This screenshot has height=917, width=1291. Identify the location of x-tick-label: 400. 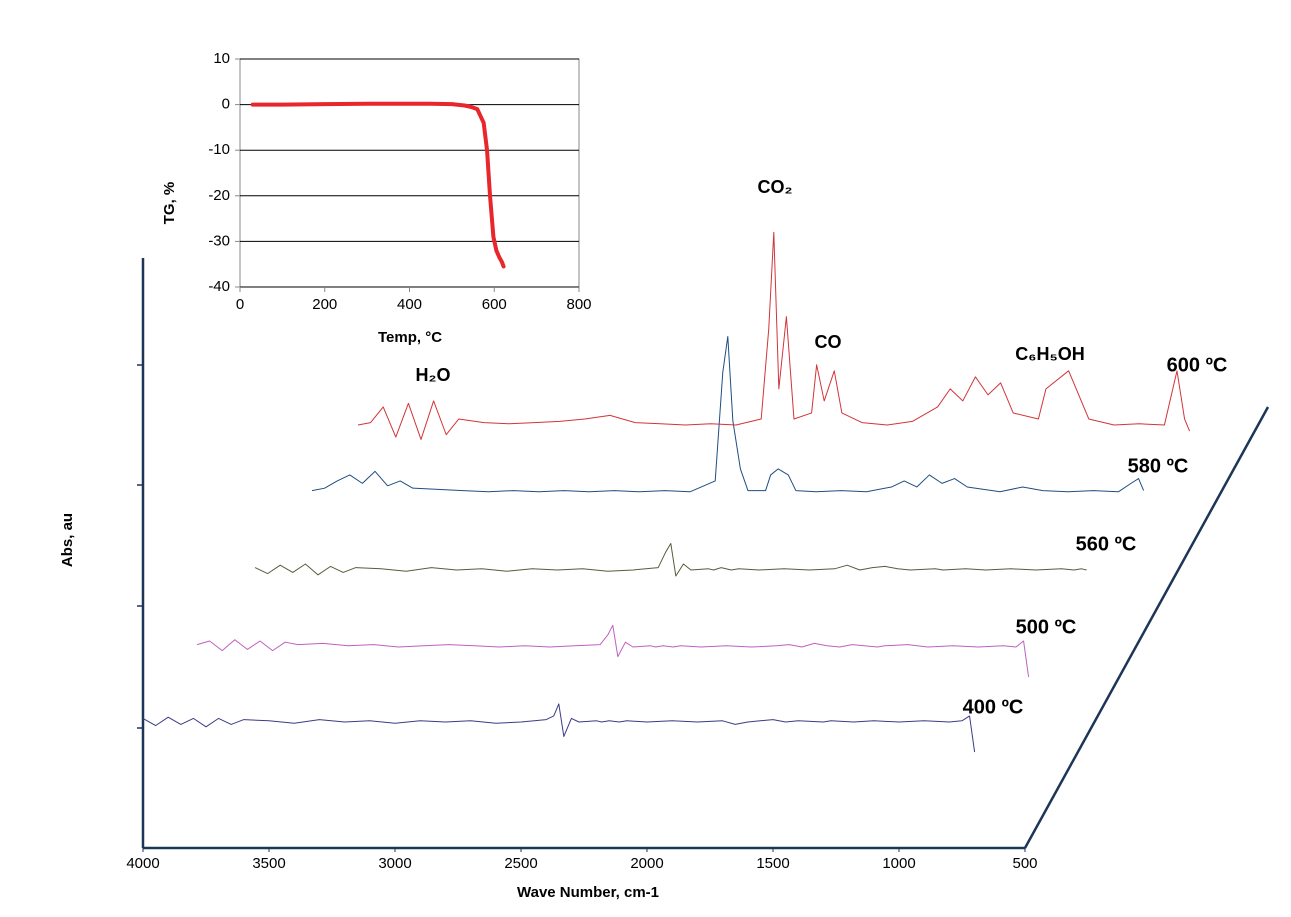
(409, 304).